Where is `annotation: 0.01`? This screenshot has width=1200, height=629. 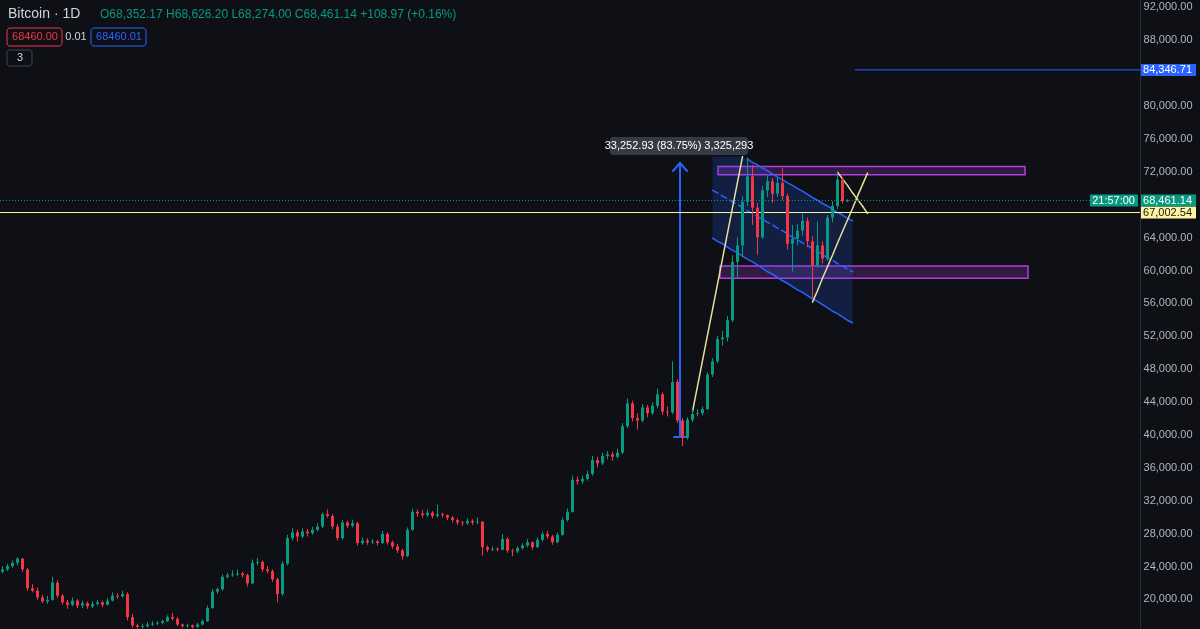 annotation: 0.01 is located at coordinates (76, 36).